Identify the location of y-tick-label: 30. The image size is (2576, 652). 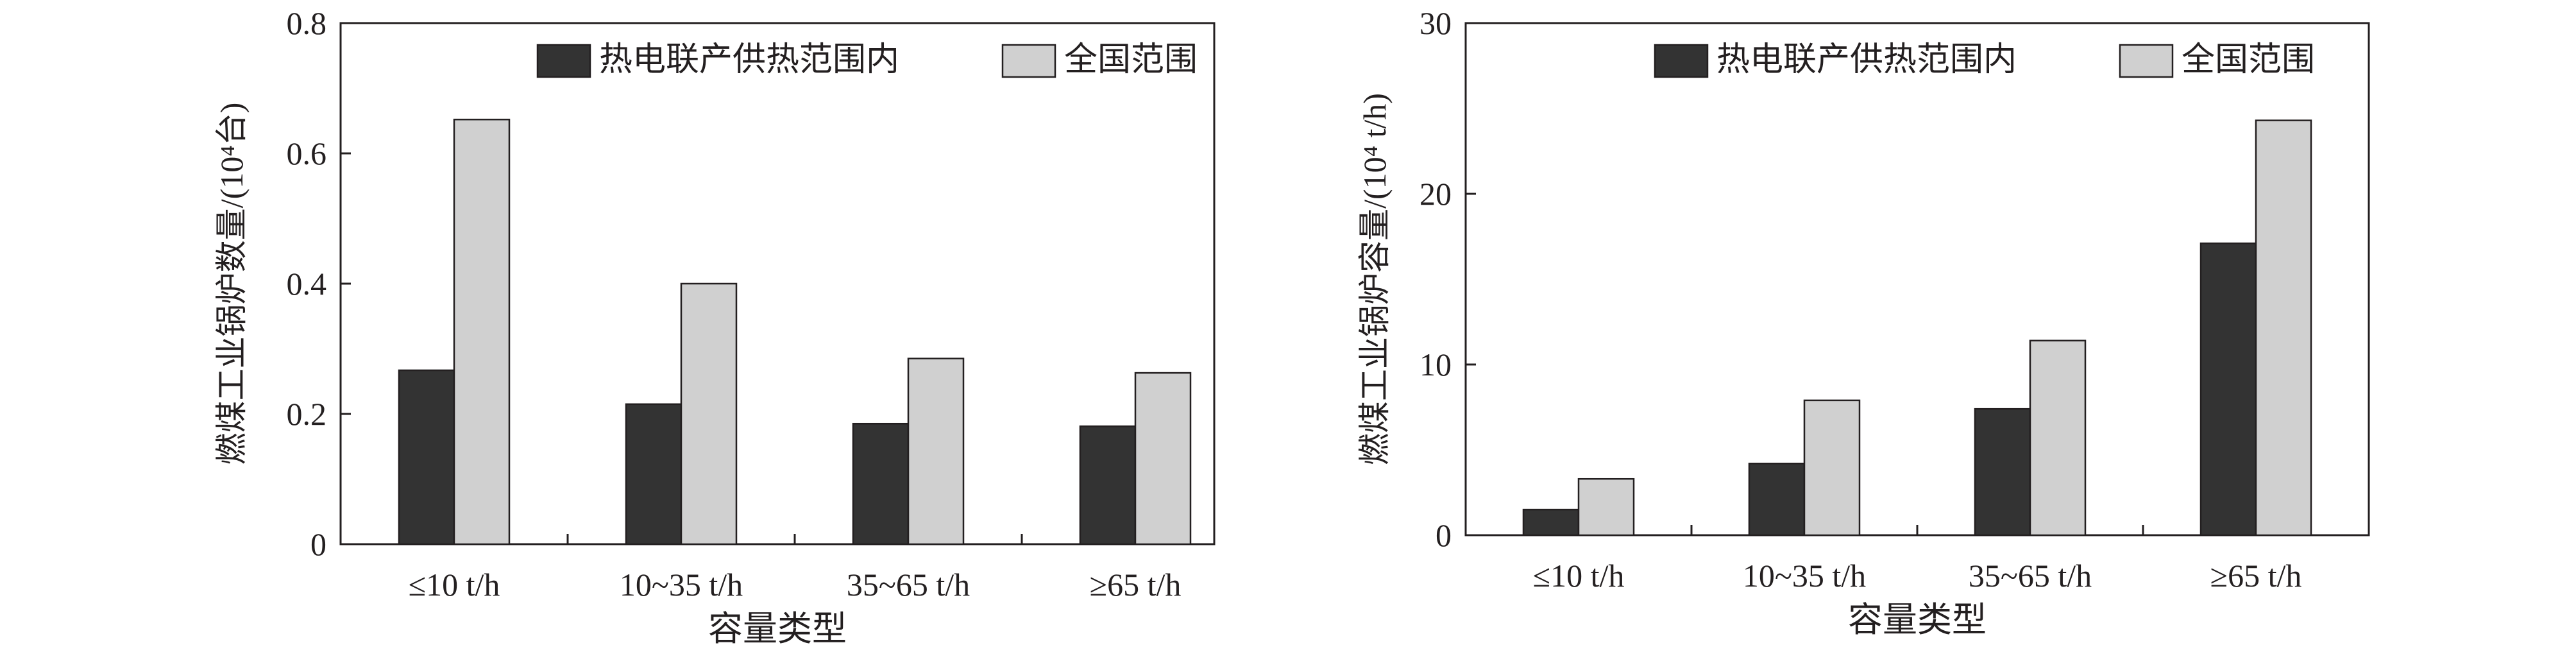
(1435, 23).